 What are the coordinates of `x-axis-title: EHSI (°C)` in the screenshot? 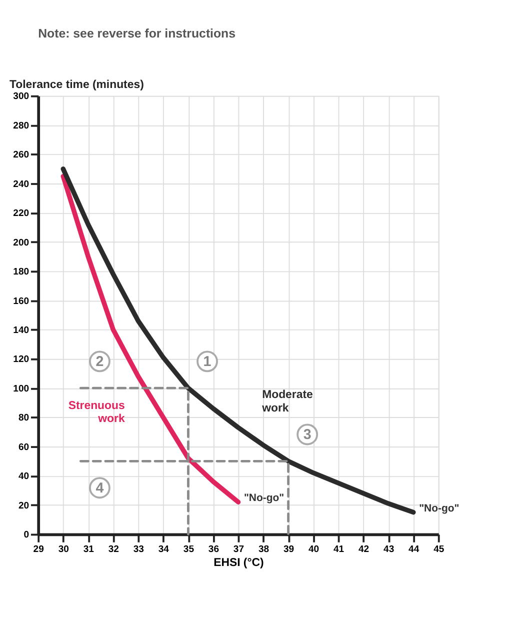 It's located at (239, 563).